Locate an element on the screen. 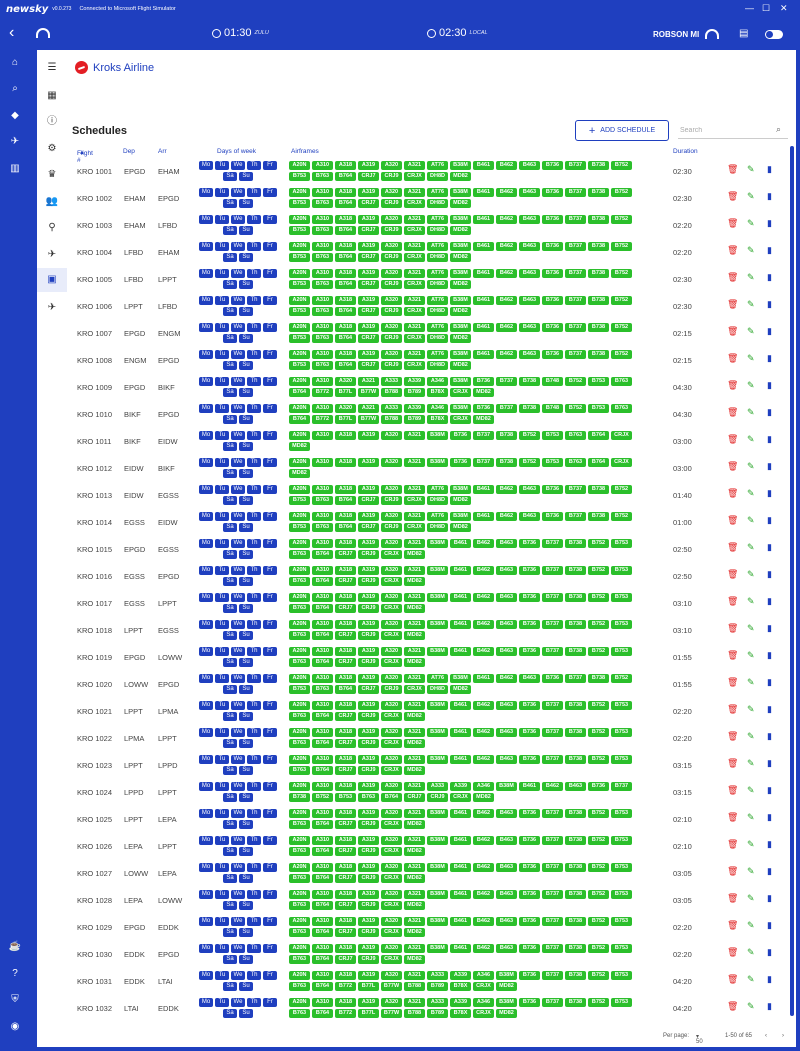 The width and height of the screenshot is (800, 1051). info-icon: ⓘ is located at coordinates (52, 121).